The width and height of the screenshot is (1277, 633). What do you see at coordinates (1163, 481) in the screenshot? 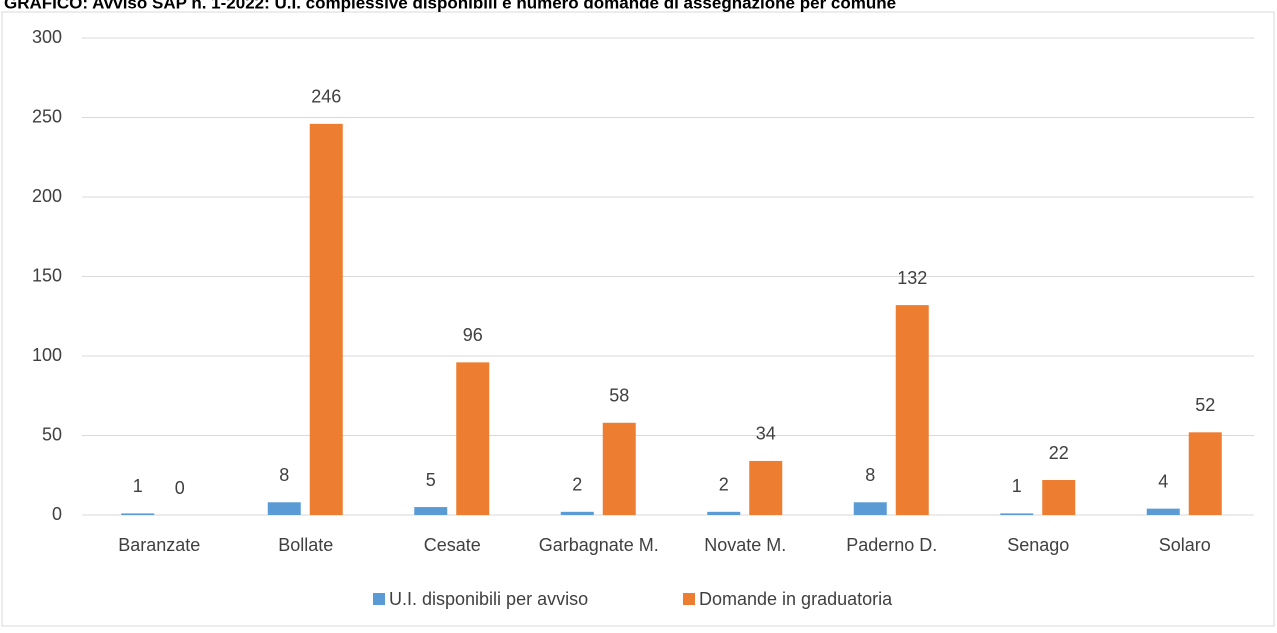
I see `value-label: 4` at bounding box center [1163, 481].